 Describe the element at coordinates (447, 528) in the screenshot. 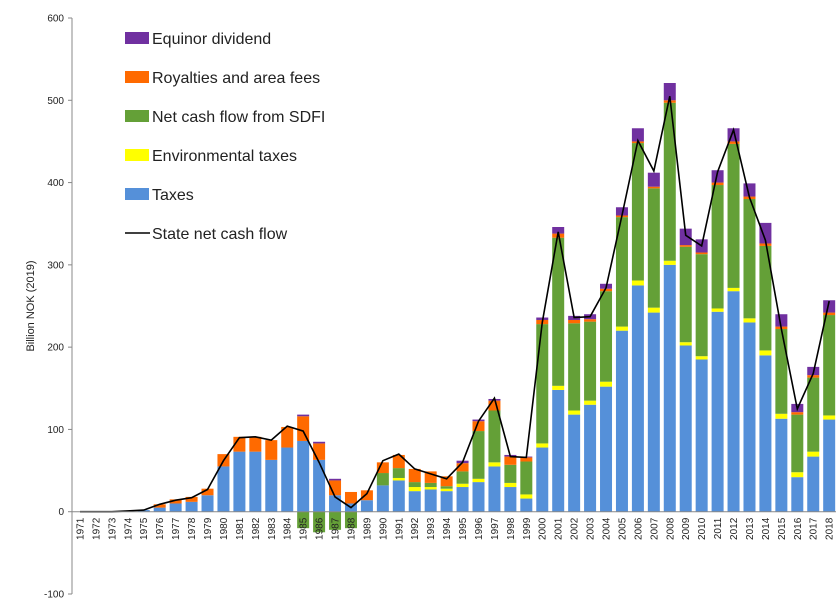

I see `x-tick-label: 1994` at that location.